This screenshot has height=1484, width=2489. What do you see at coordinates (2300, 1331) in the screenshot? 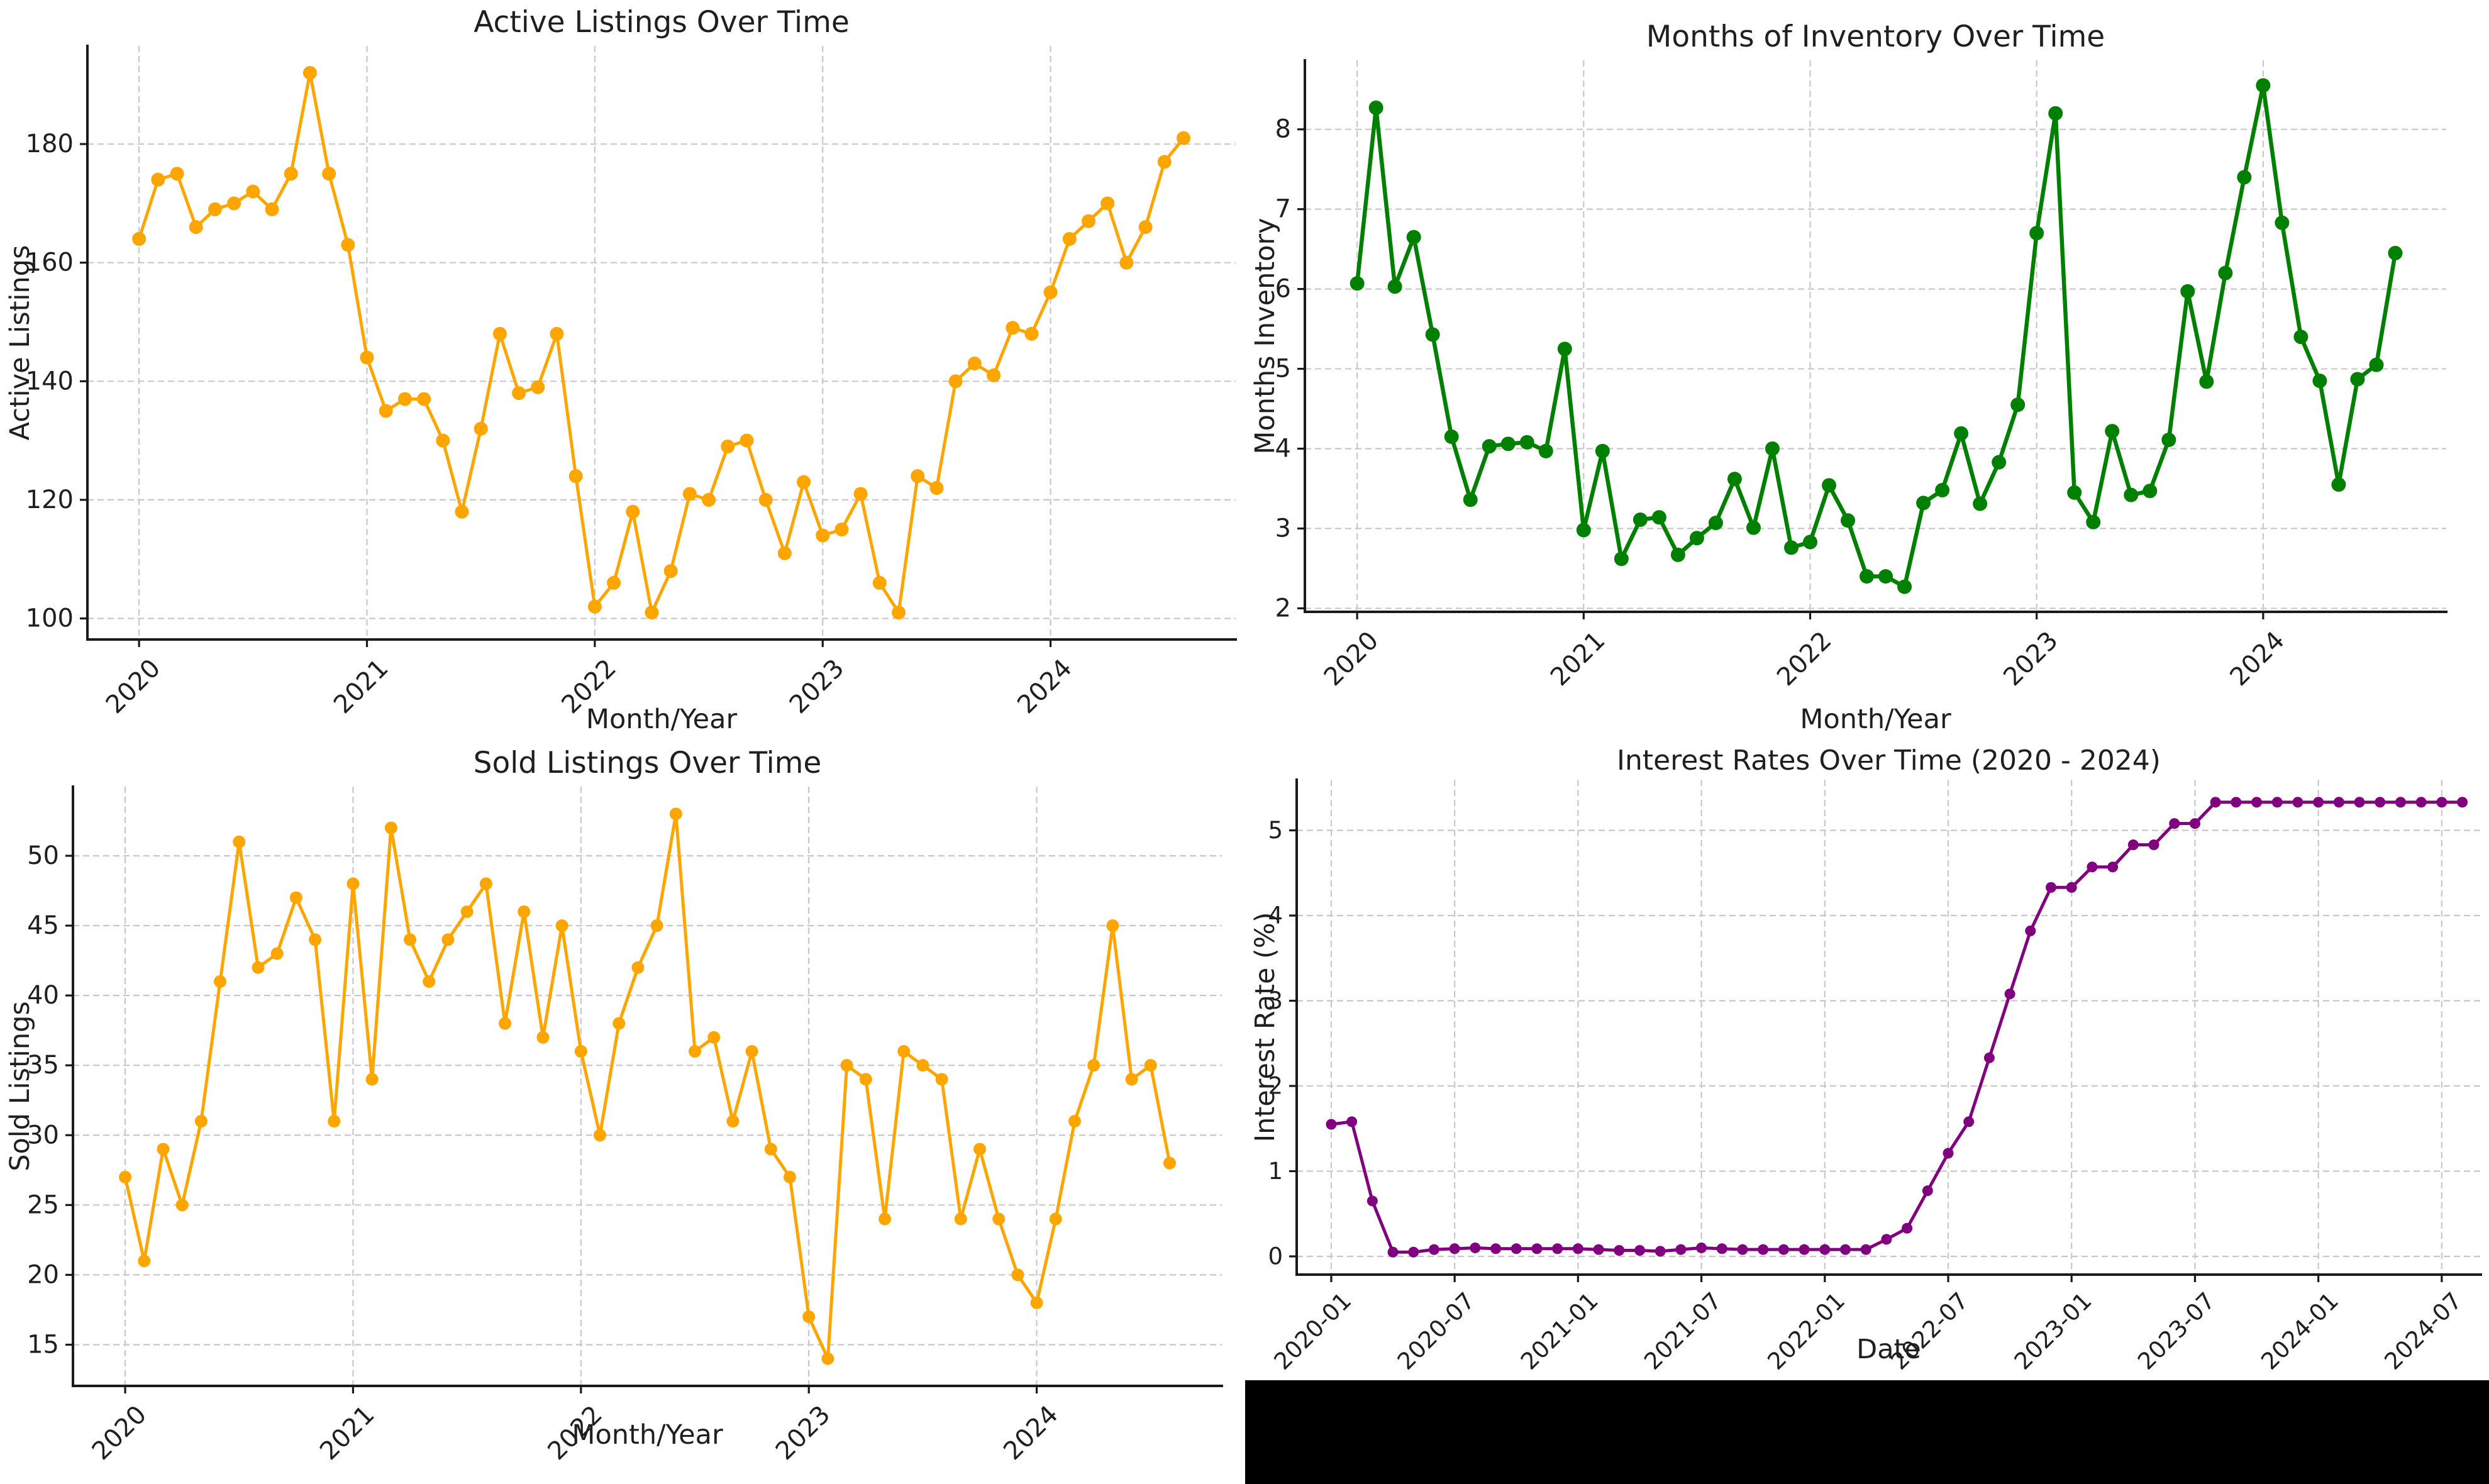
I see `x-tick-label: 2024-01` at bounding box center [2300, 1331].